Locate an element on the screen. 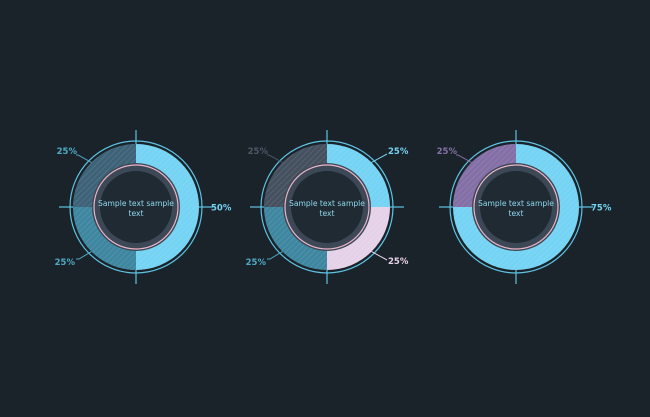 Image resolution: width=650 pixels, height=417 pixels. segment-label: 50% is located at coordinates (221, 209).